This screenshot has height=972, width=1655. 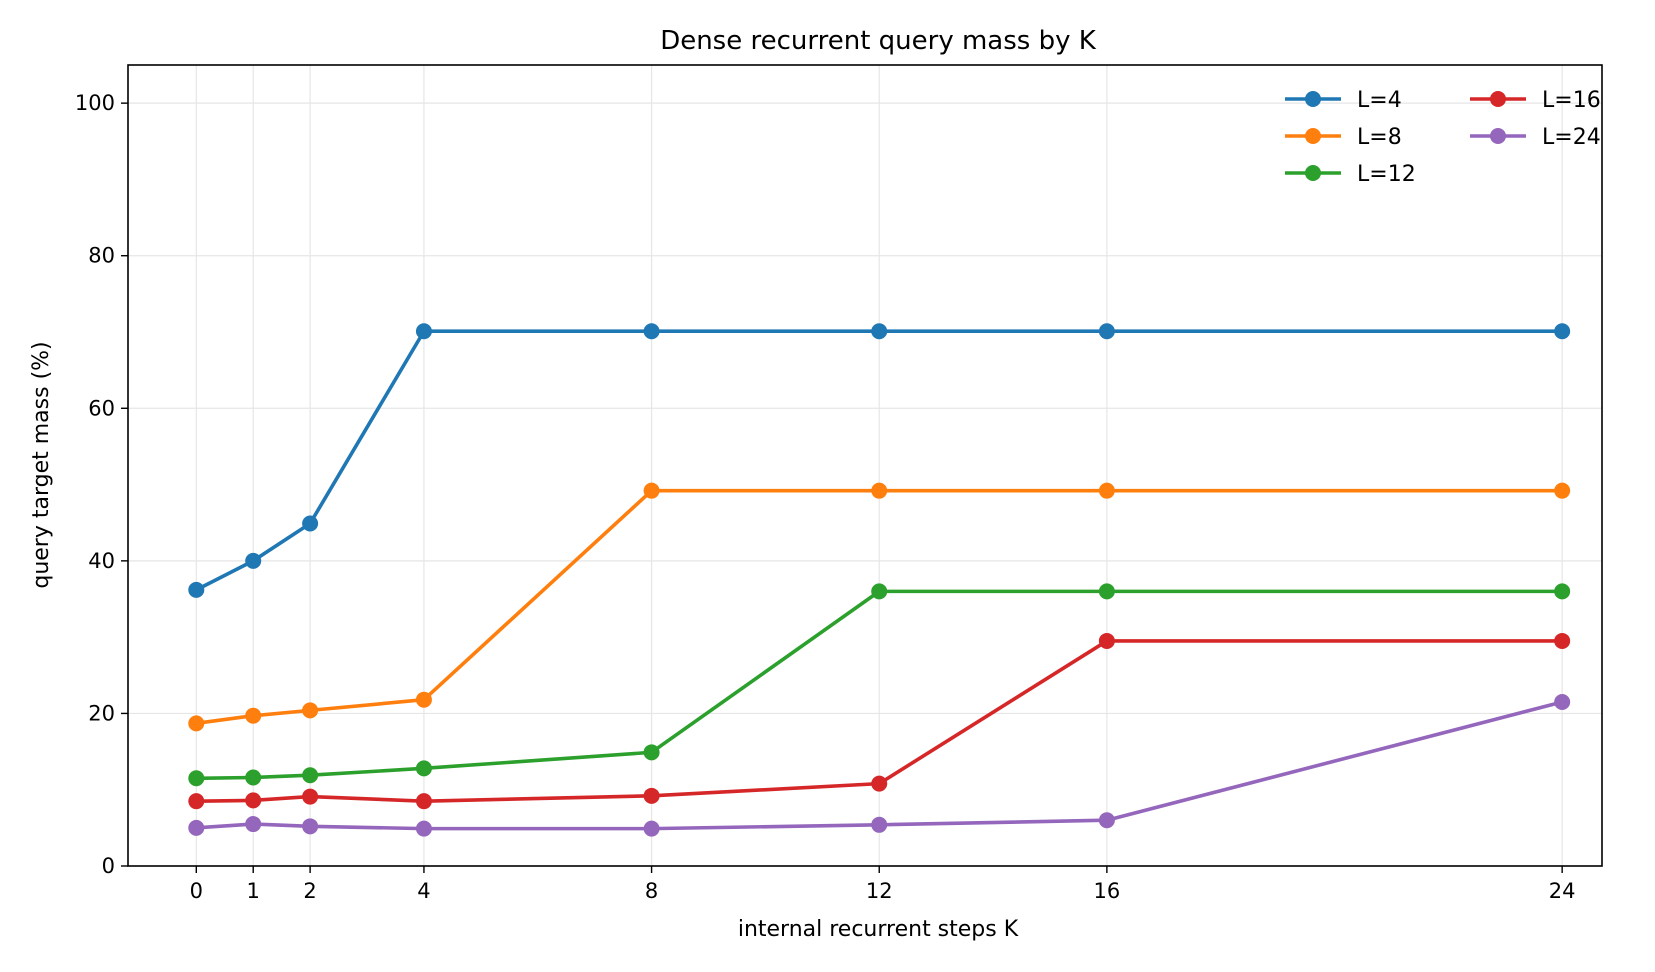 I want to click on point-l8-k2, so click(x=310, y=710).